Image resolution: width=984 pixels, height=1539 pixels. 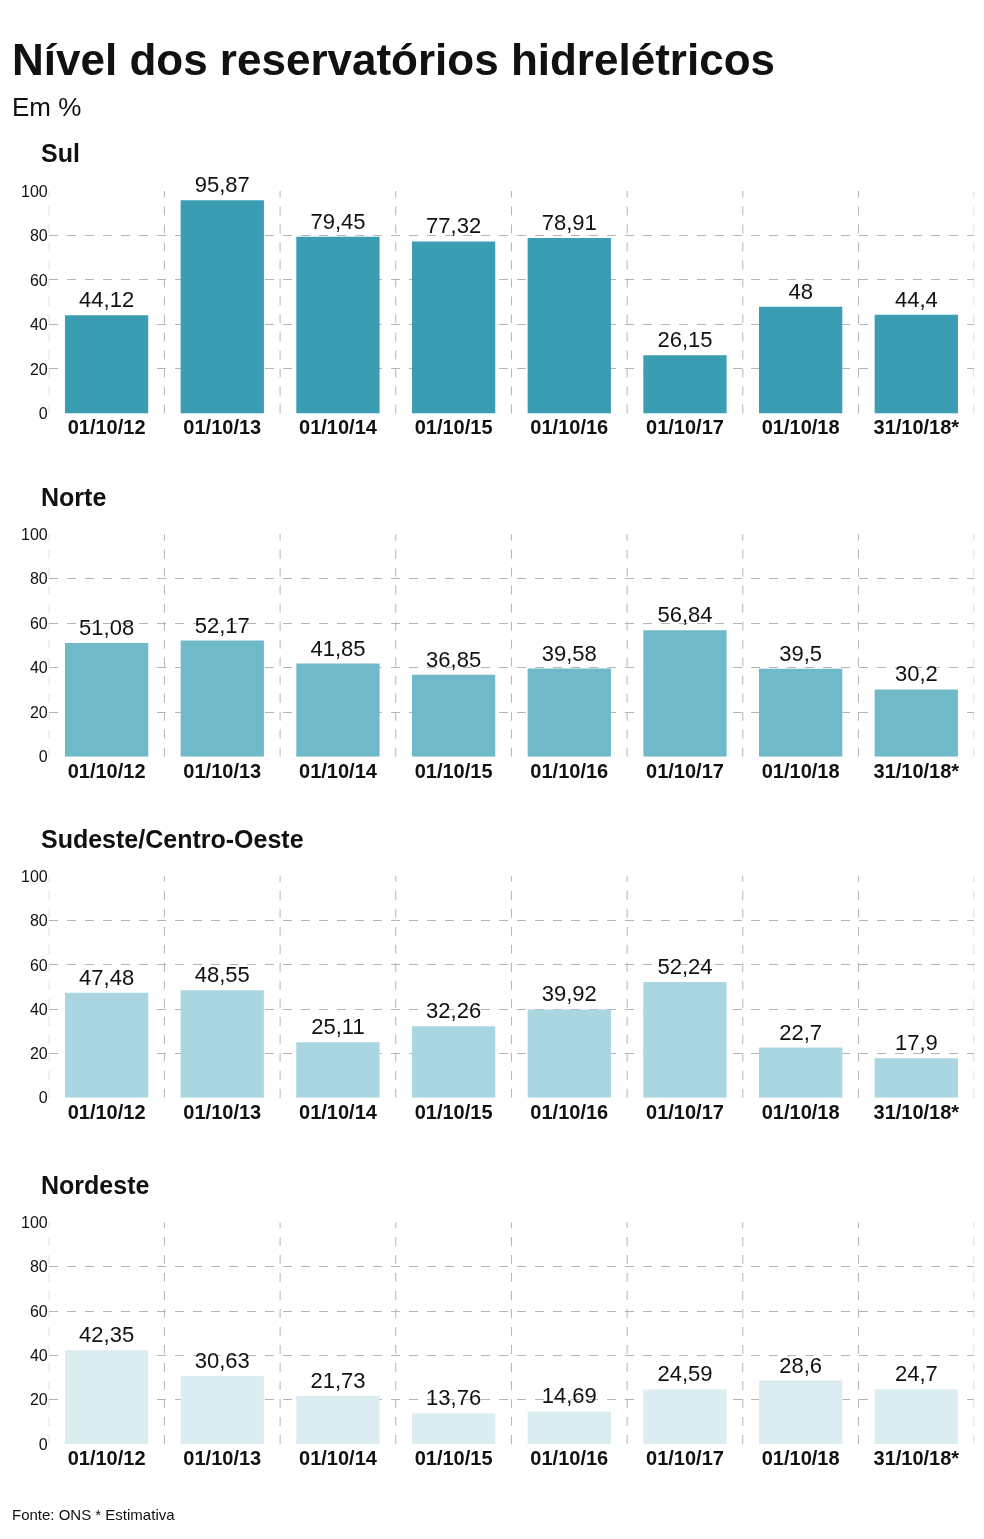 What do you see at coordinates (685, 967) in the screenshot?
I see `data-label: 52,24` at bounding box center [685, 967].